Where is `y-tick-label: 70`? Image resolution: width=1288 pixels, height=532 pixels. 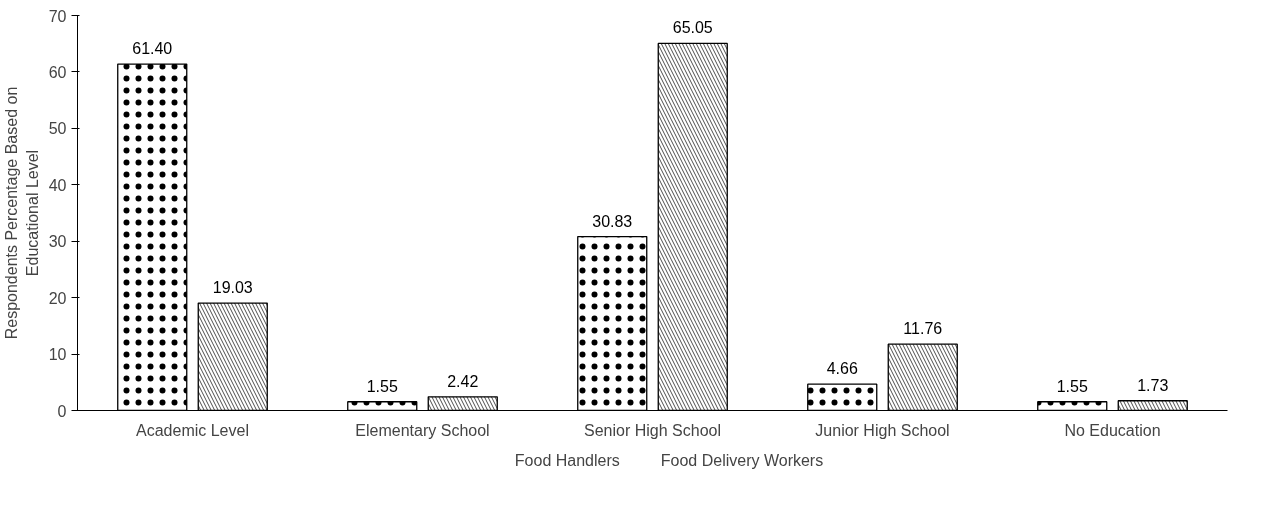
y-tick-label: 70 is located at coordinates (57, 16).